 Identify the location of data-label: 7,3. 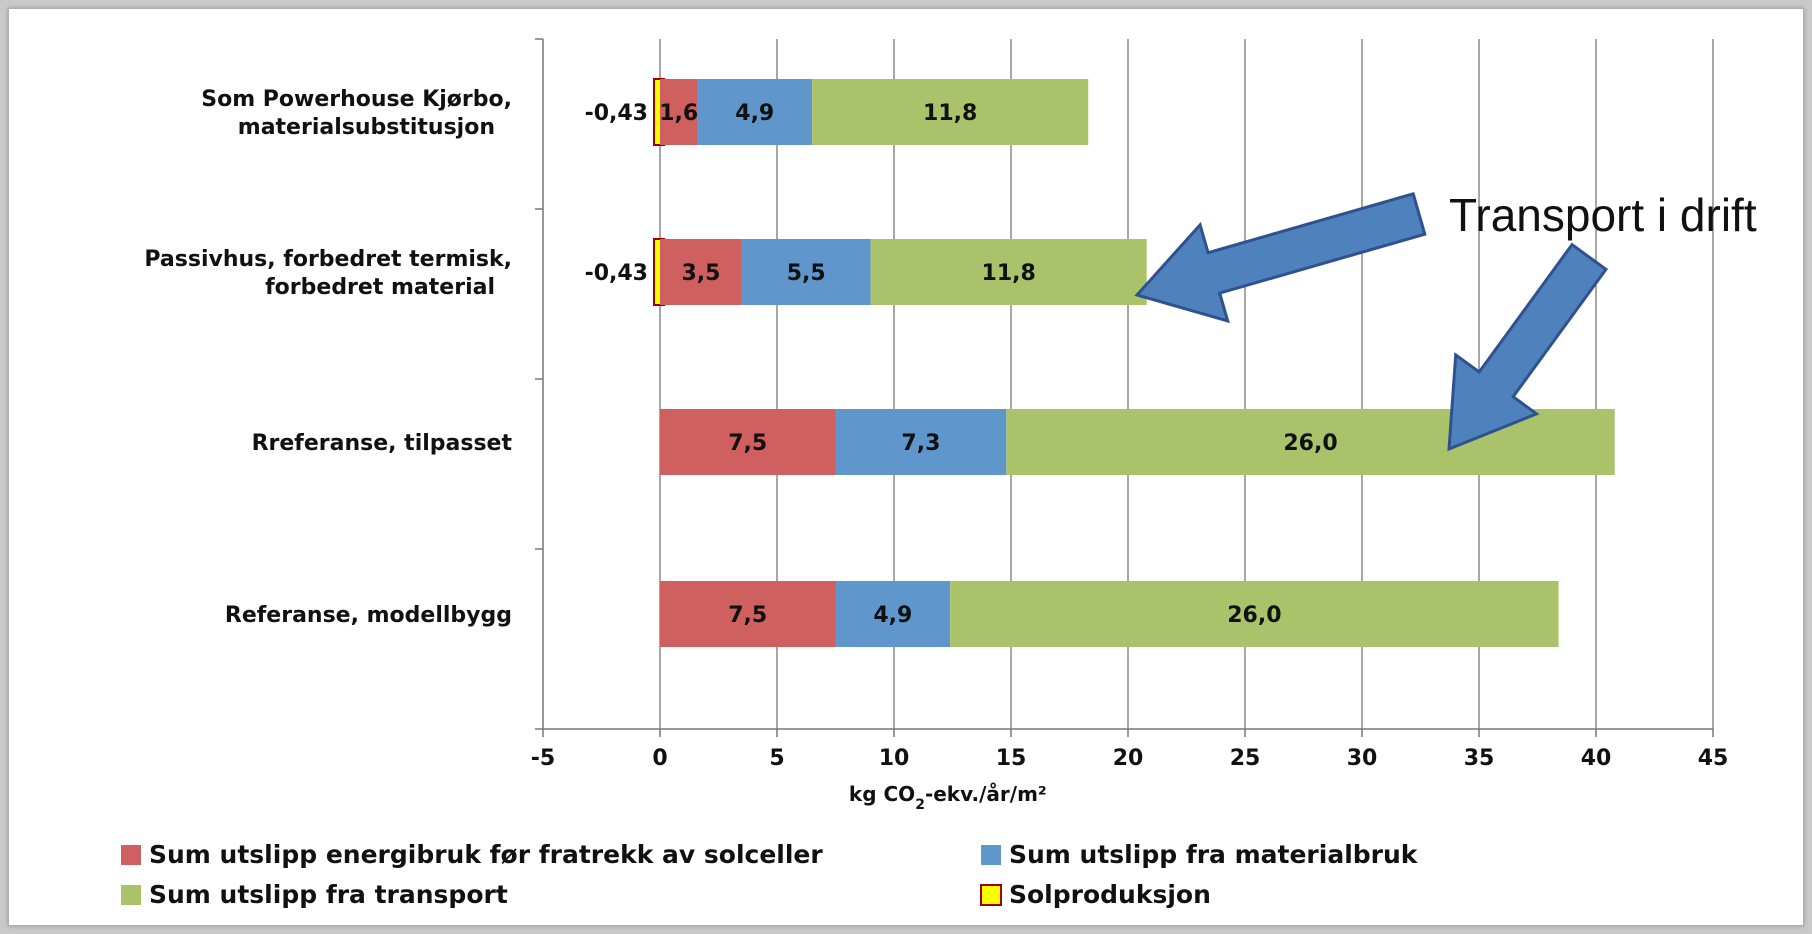
(920, 443).